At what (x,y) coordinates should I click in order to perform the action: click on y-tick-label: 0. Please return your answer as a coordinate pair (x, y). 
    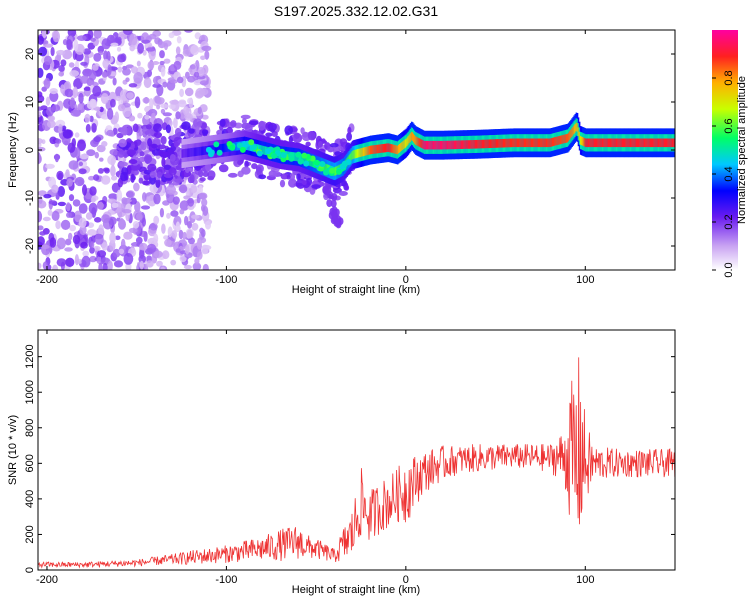
    Looking at the image, I should click on (30, 570).